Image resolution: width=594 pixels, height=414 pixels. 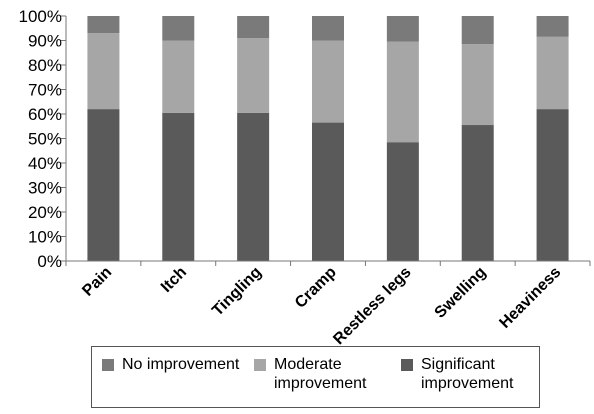 I want to click on y-tick-label: 20%, so click(x=45, y=212).